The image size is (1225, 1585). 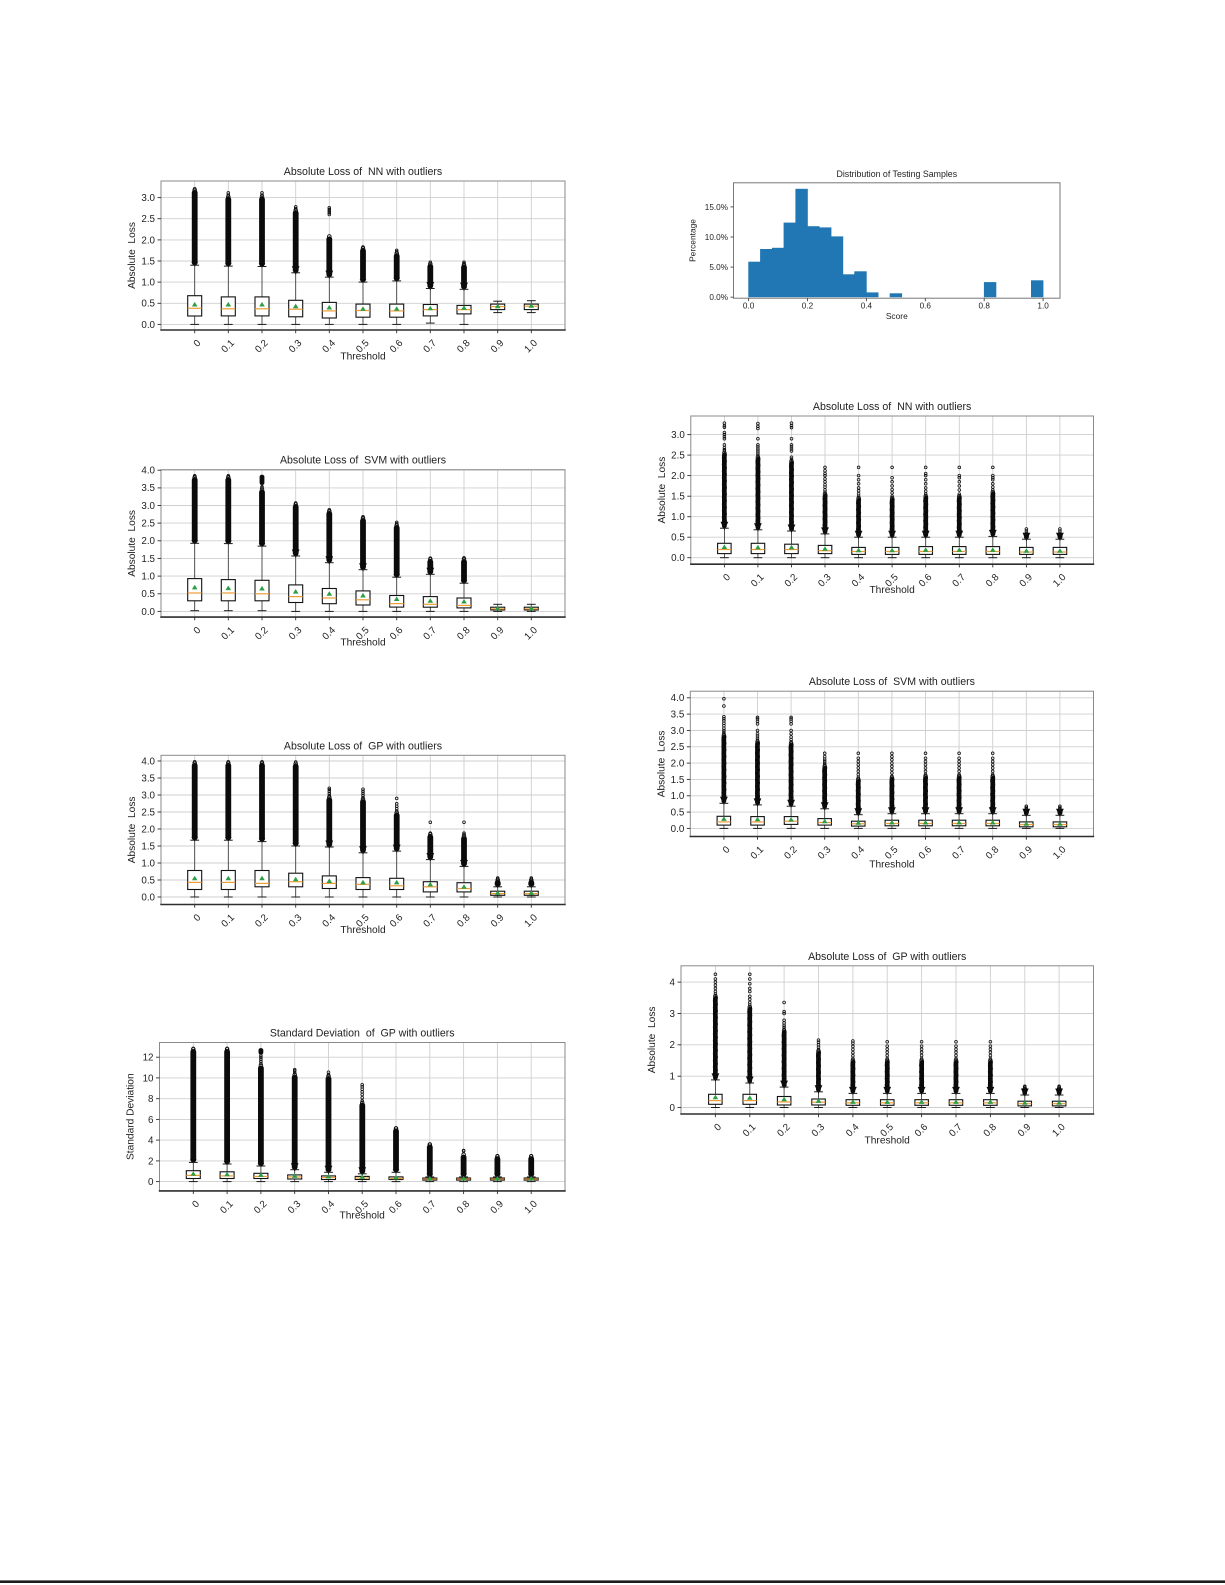 I want to click on svg-text: 10, so click(x=148, y=1078).